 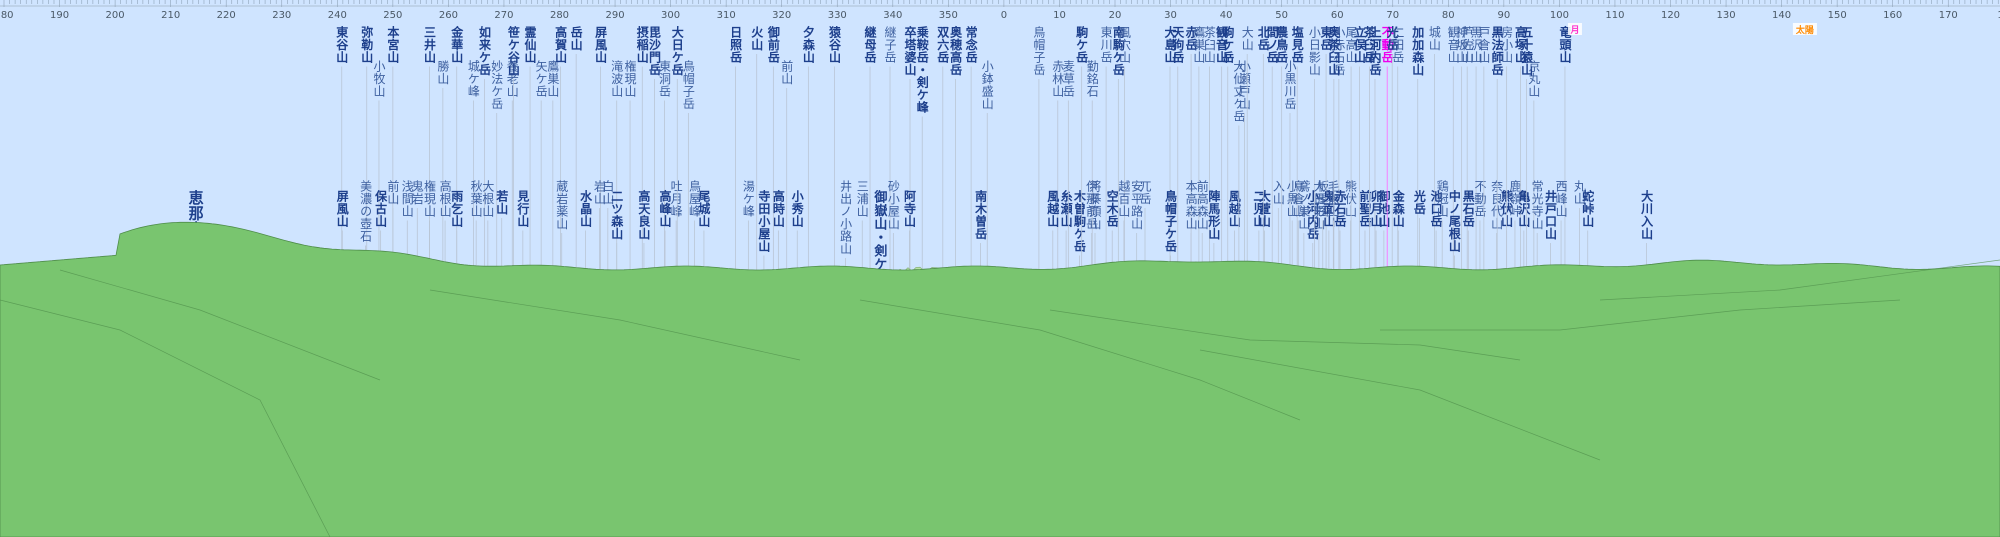 What do you see at coordinates (922, 152) in the screenshot?
I see `peak-label: 乗鞍岳・剣ケ峰` at bounding box center [922, 152].